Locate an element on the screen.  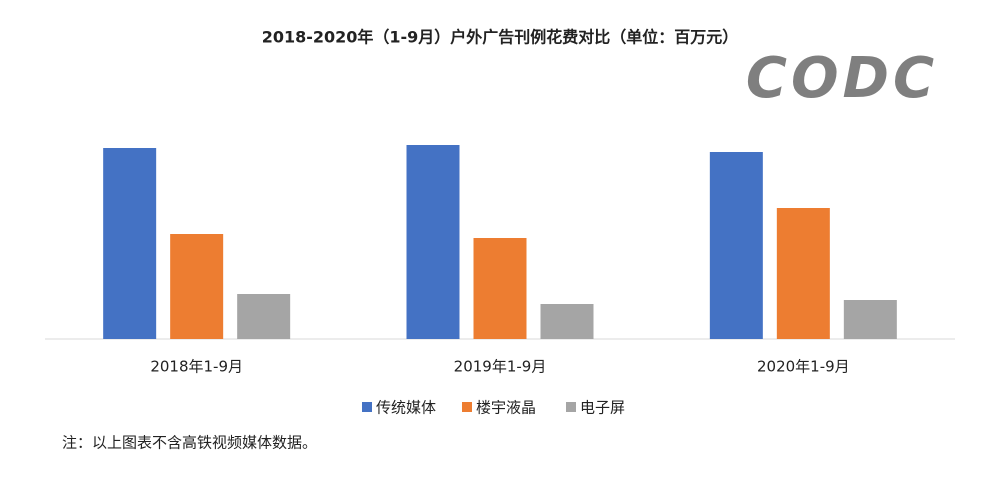
legend-label: 传统媒体 is located at coordinates (406, 408).